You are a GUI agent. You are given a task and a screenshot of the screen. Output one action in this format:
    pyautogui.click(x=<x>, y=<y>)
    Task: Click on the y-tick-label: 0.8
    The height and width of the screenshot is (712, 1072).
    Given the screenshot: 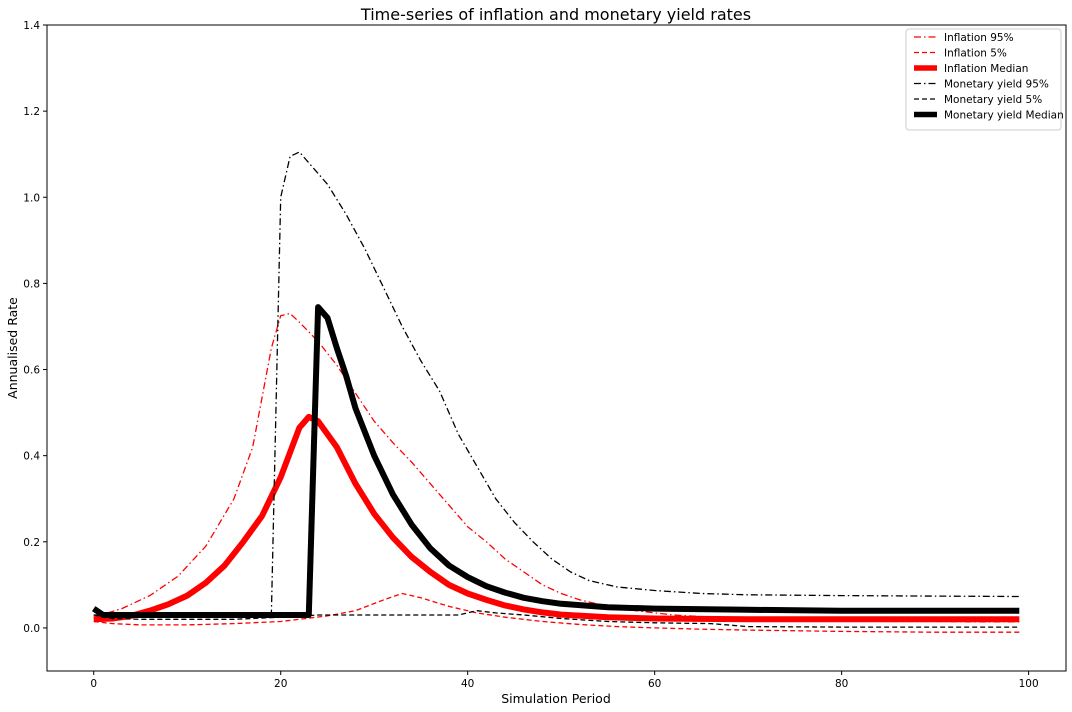 What is the action you would take?
    pyautogui.click(x=31, y=284)
    